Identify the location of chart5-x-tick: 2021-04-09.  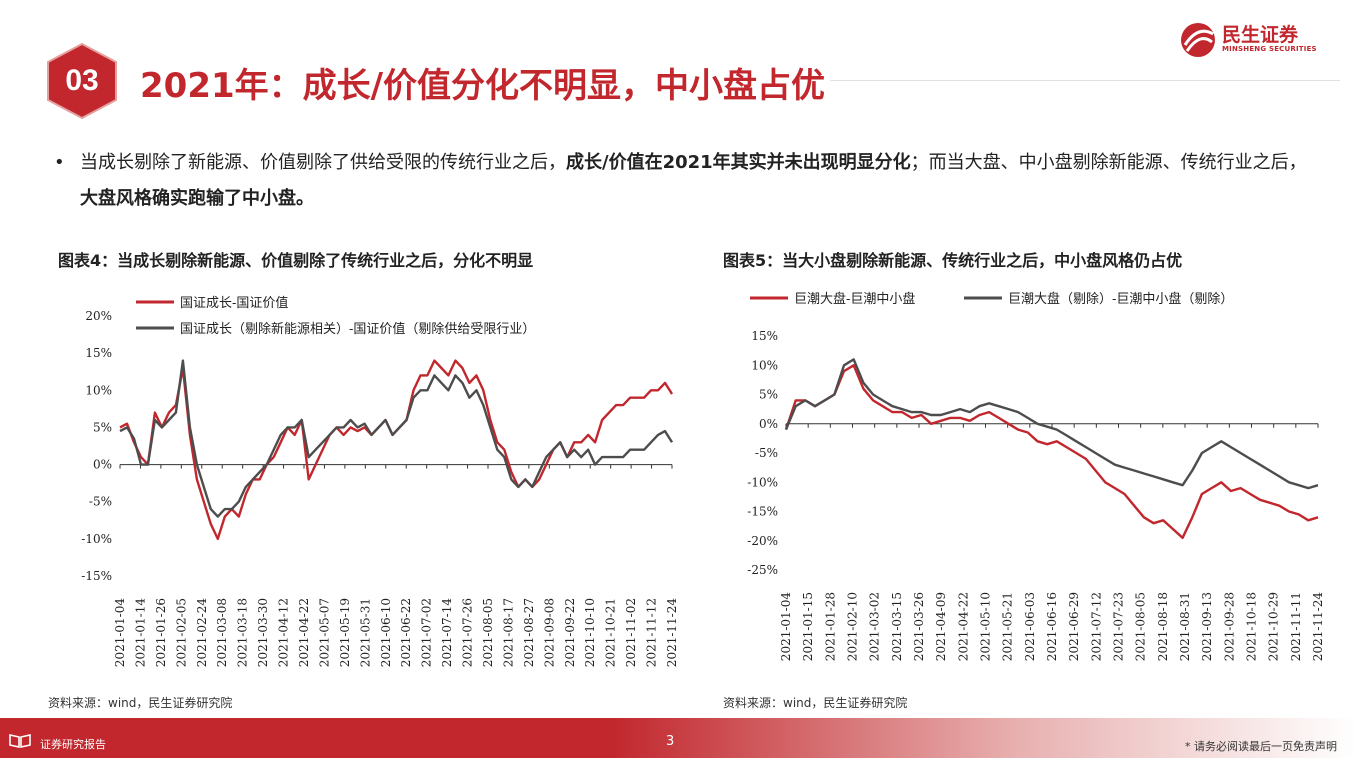
(941, 626).